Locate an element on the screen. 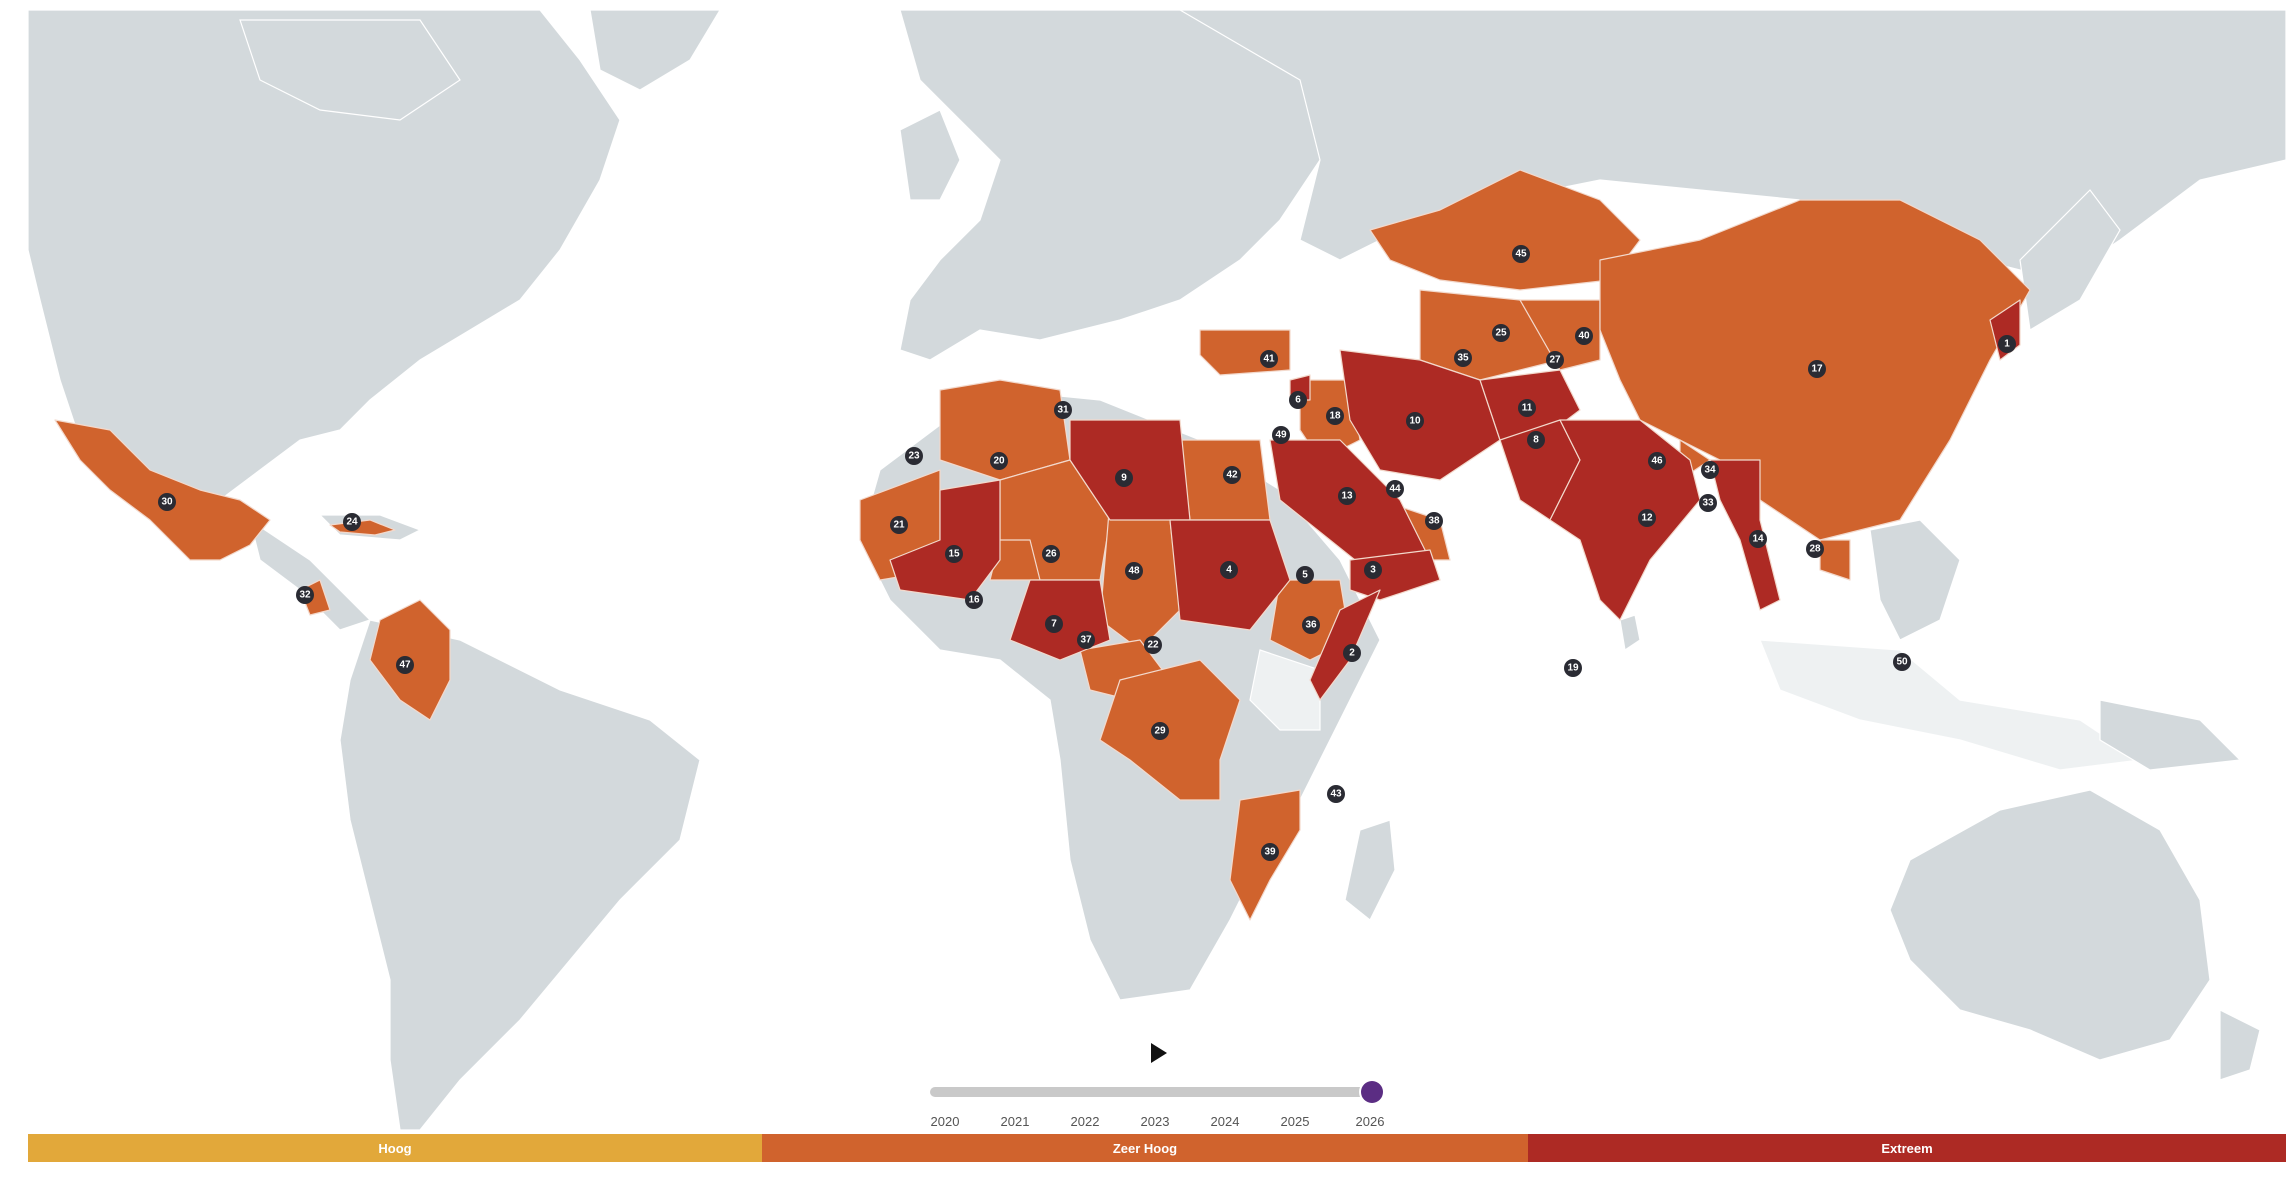 This screenshot has height=1192, width=2294. svg-text: 2 is located at coordinates (1352, 653).